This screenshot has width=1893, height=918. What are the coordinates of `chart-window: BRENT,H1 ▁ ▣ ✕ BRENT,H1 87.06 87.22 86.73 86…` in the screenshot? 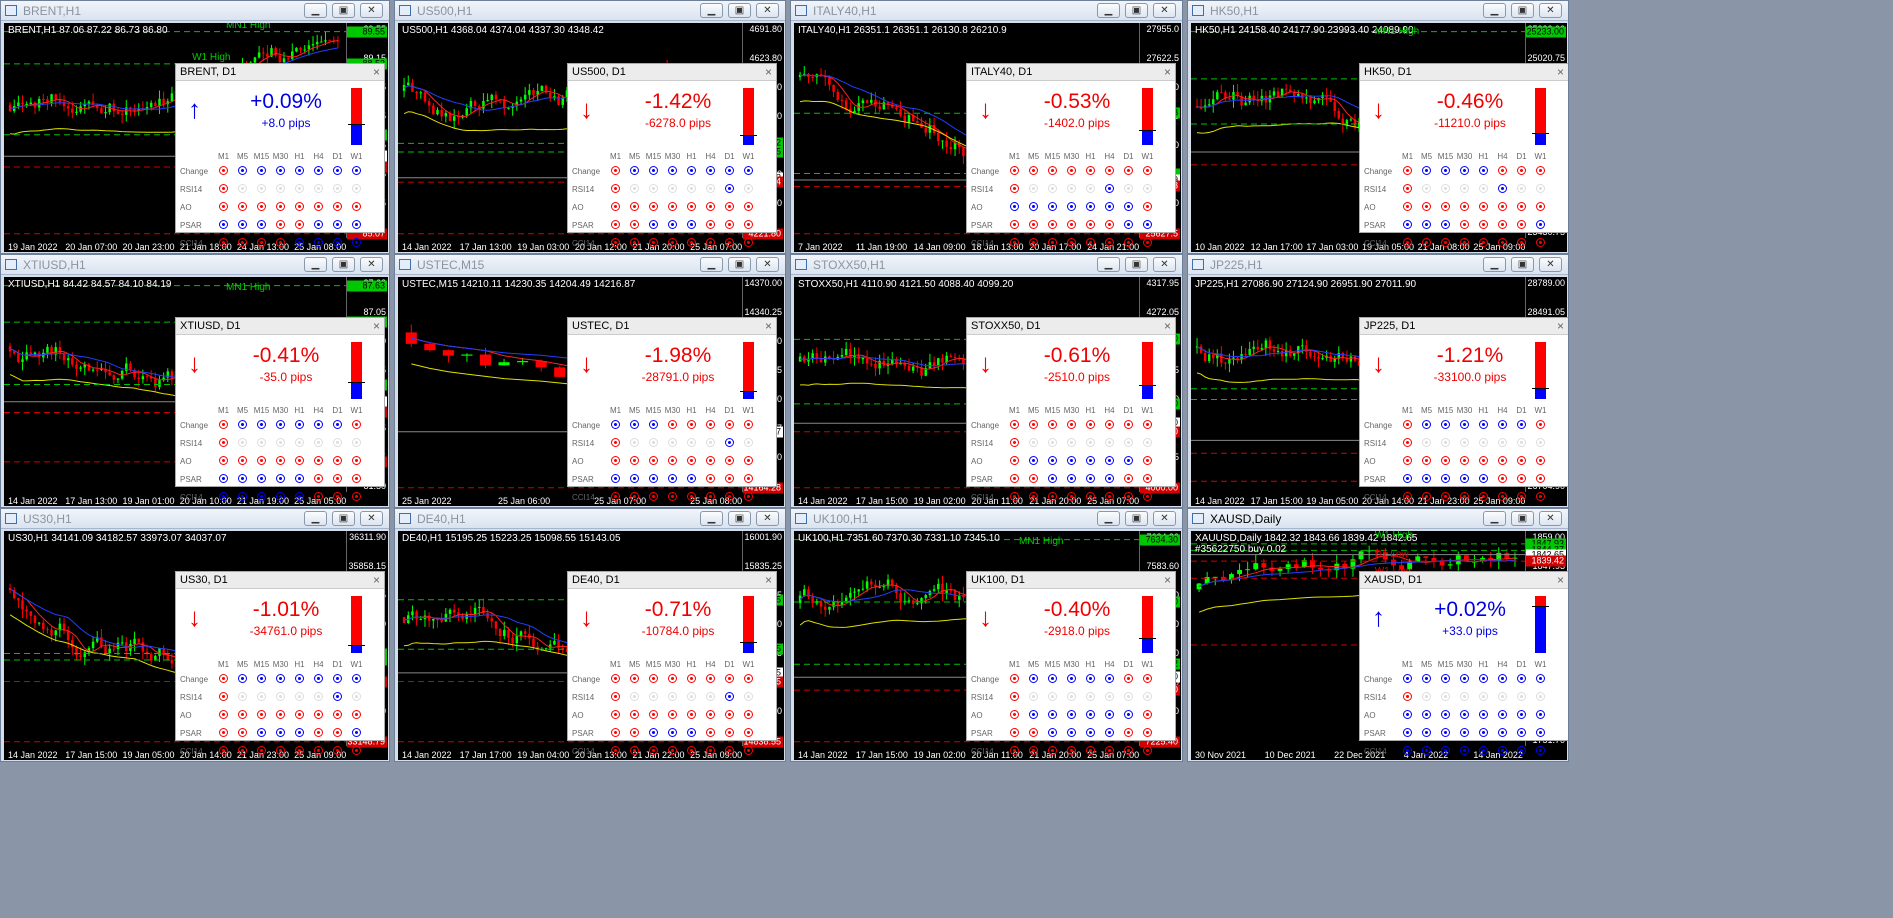 It's located at (195, 127).